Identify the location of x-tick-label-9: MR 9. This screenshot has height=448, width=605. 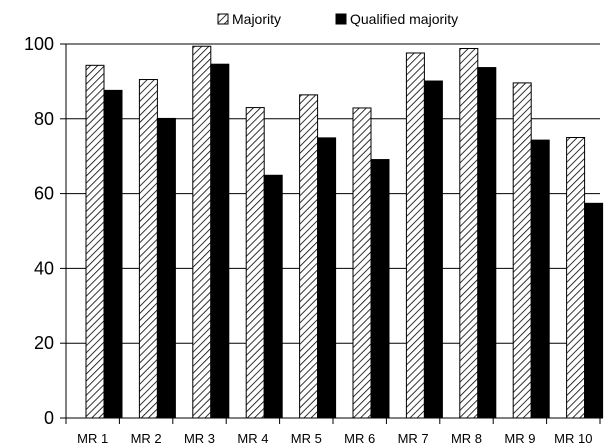
(519, 438).